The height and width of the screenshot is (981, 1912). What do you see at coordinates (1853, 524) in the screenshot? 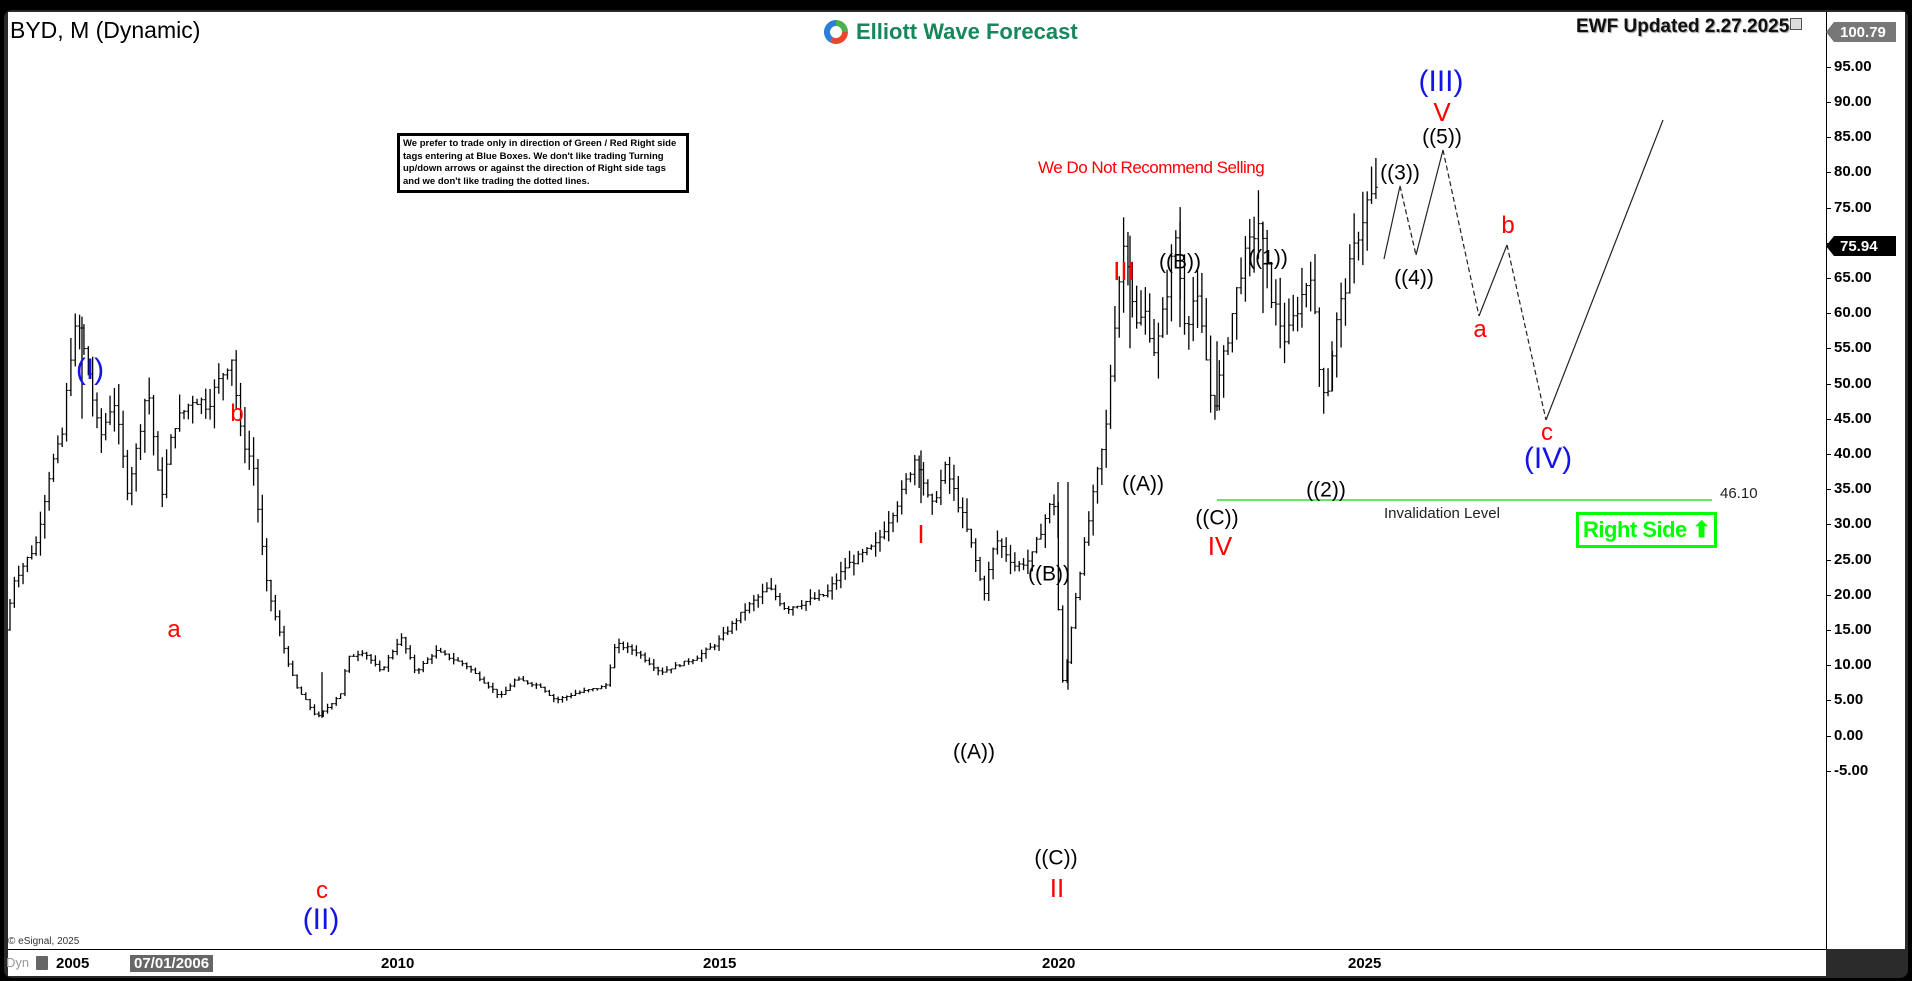
I see `y-tick-label: 30.00` at bounding box center [1853, 524].